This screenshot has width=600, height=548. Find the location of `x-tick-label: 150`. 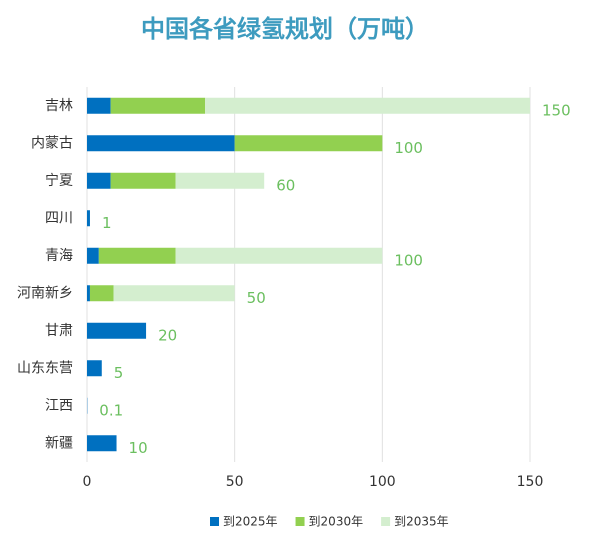

x-tick-label: 150 is located at coordinates (530, 482).